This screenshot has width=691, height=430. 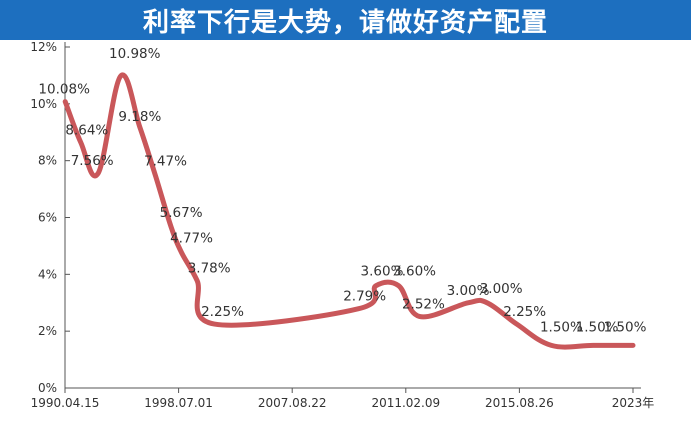 What do you see at coordinates (43, 47) in the screenshot?
I see `y-tick-label: 12%` at bounding box center [43, 47].